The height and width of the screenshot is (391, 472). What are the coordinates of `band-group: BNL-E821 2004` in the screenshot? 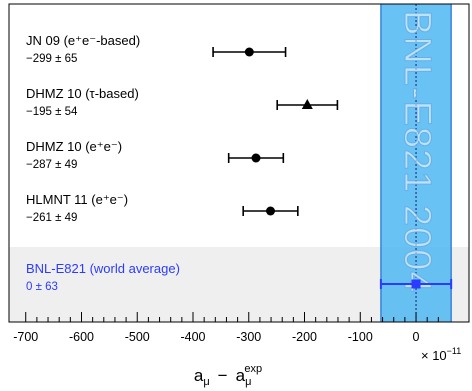 It's located at (416, 163).